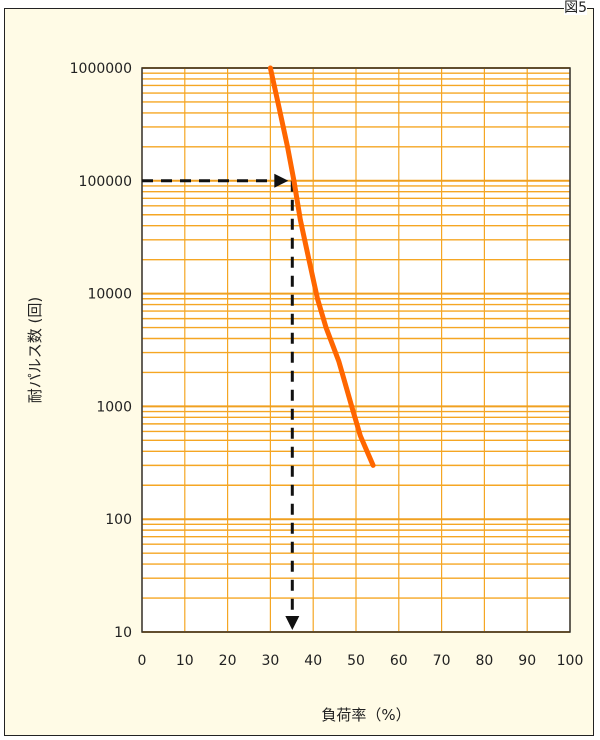  What do you see at coordinates (399, 661) in the screenshot?
I see `x-tick-label: 60` at bounding box center [399, 661].